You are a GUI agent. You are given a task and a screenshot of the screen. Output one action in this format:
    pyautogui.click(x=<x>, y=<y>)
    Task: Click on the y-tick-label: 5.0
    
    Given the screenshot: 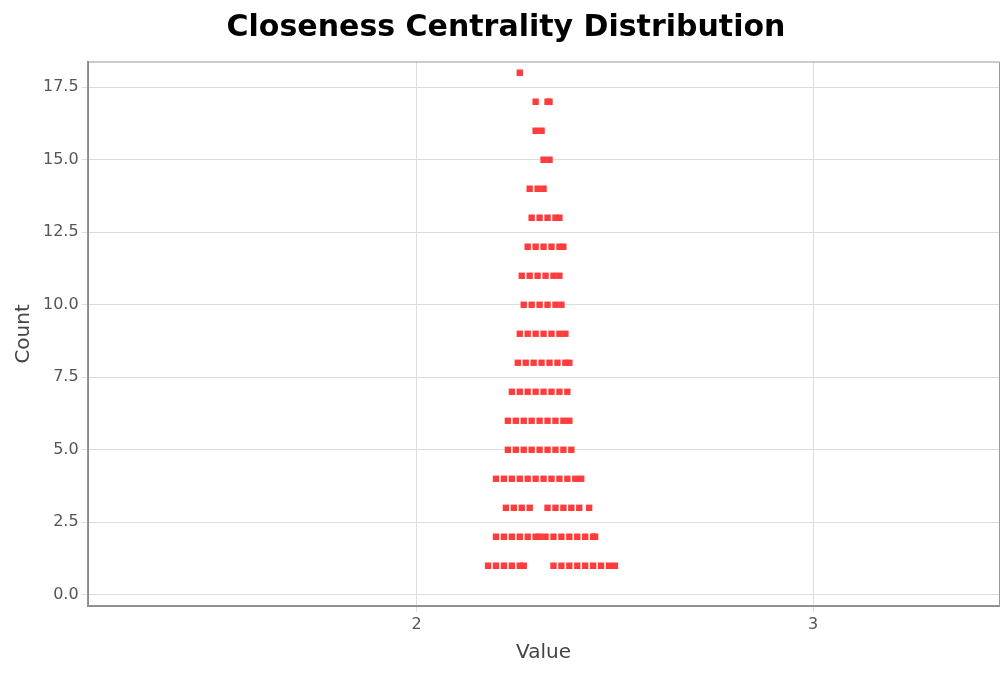 What is the action you would take?
    pyautogui.click(x=66, y=448)
    